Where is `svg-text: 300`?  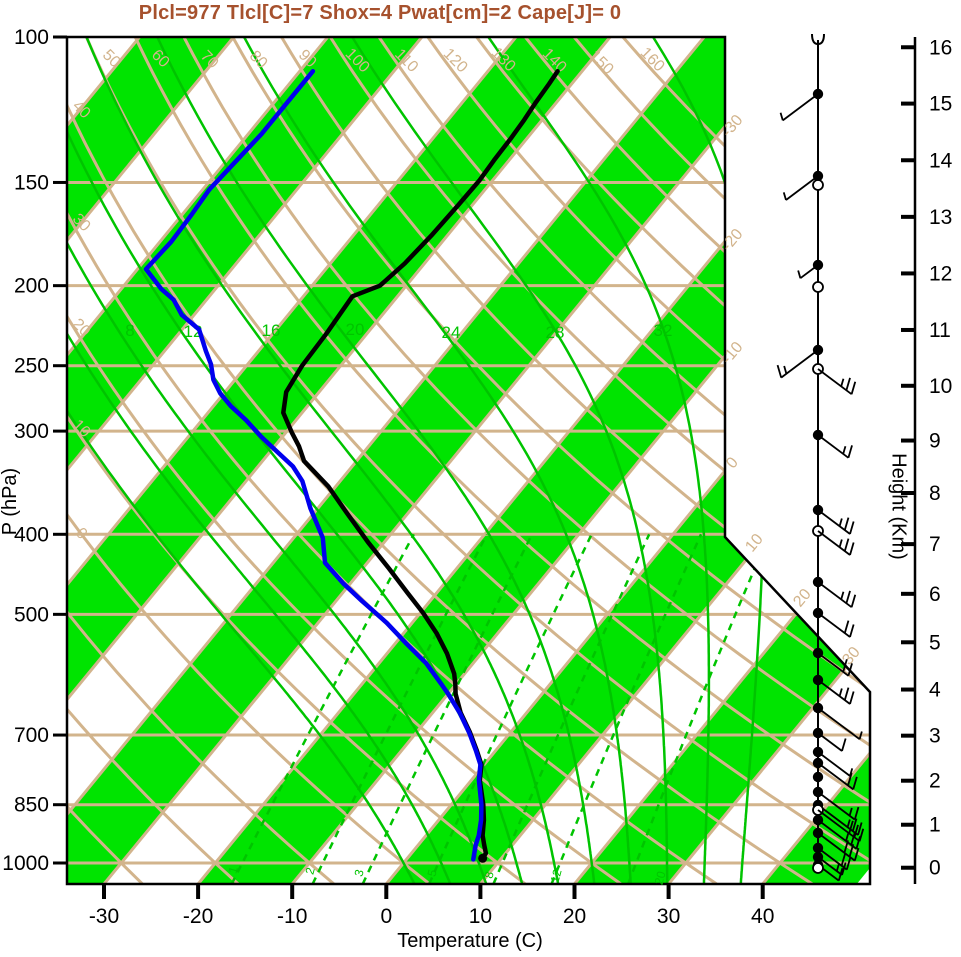
svg-text: 300 is located at coordinates (31, 431).